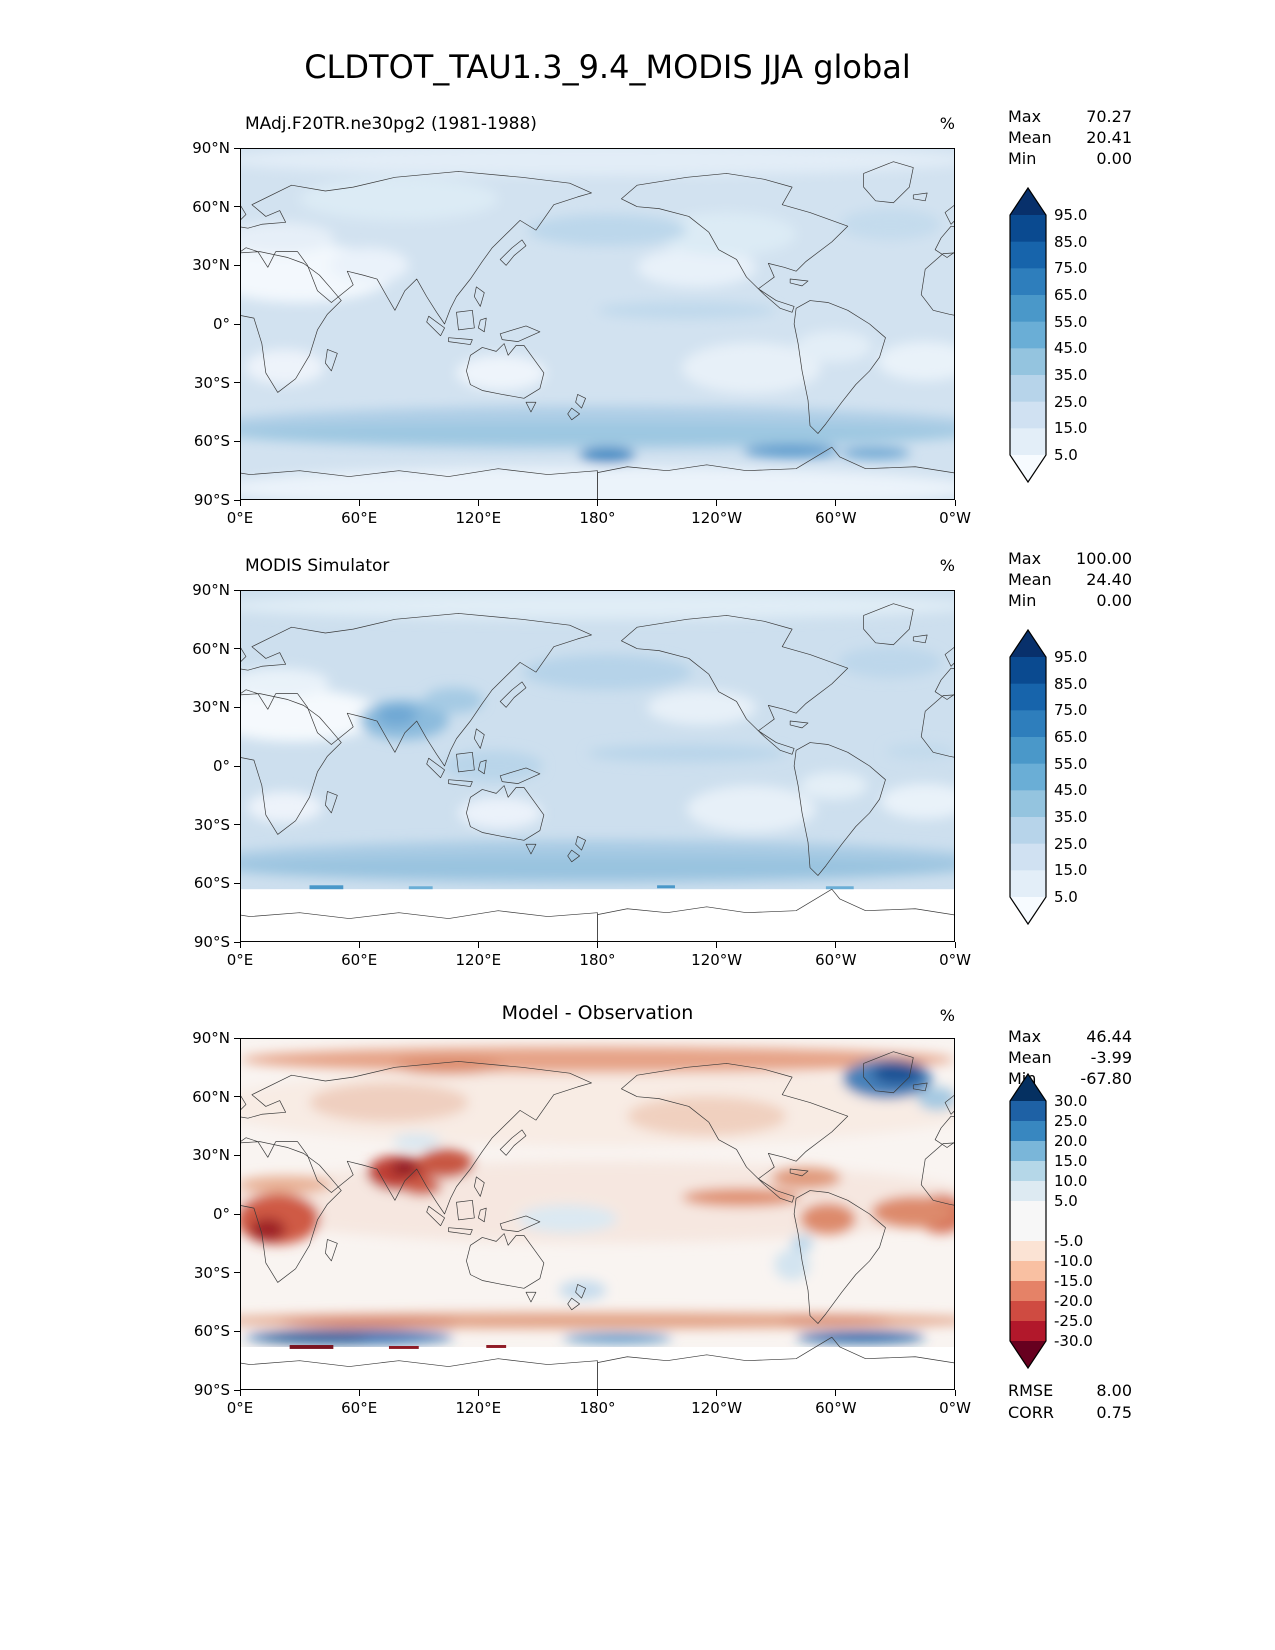 The width and height of the screenshot is (1275, 1650). What do you see at coordinates (1071, 737) in the screenshot?
I see `colorbar-tick-label: 65.0` at bounding box center [1071, 737].